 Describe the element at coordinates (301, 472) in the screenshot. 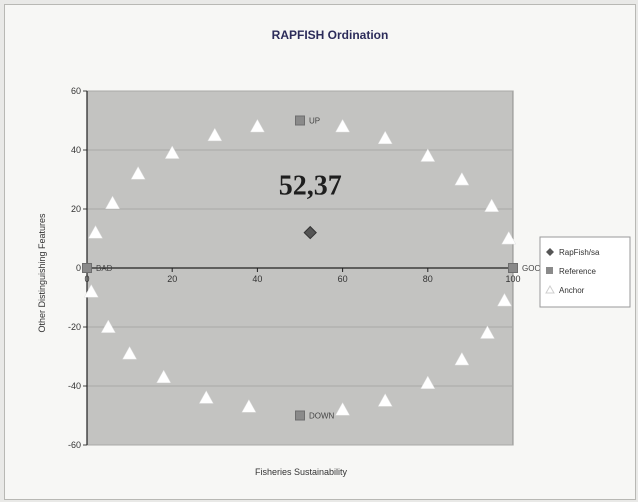

I see `x-axis-label: Fisheries Sustainability` at that location.